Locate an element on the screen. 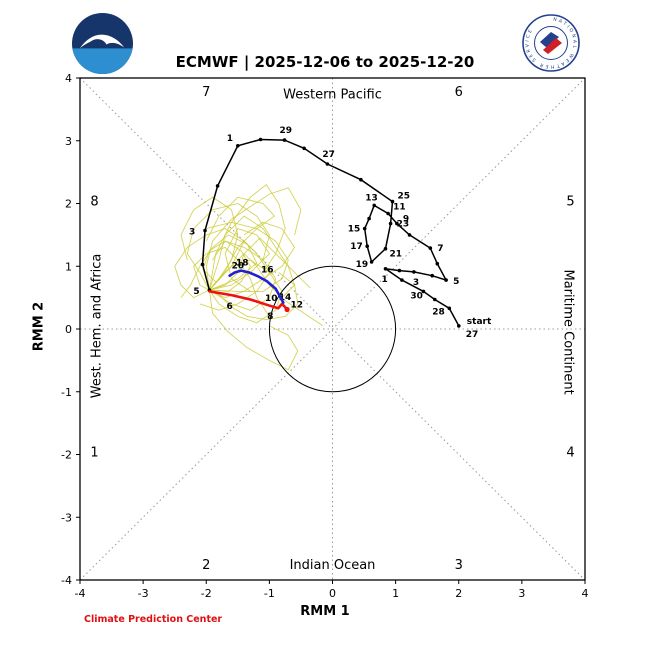  day-label: start is located at coordinates (479, 322).